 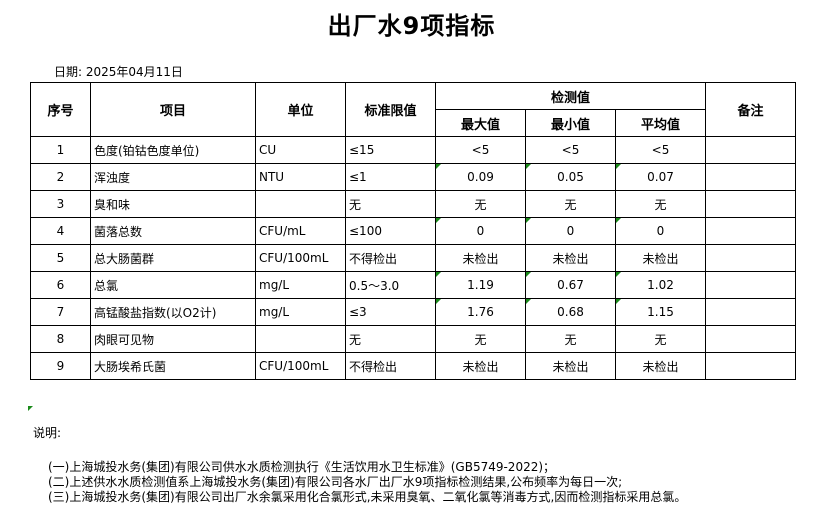 I want to click on cell-avg-text: 1.02, so click(x=660, y=285).